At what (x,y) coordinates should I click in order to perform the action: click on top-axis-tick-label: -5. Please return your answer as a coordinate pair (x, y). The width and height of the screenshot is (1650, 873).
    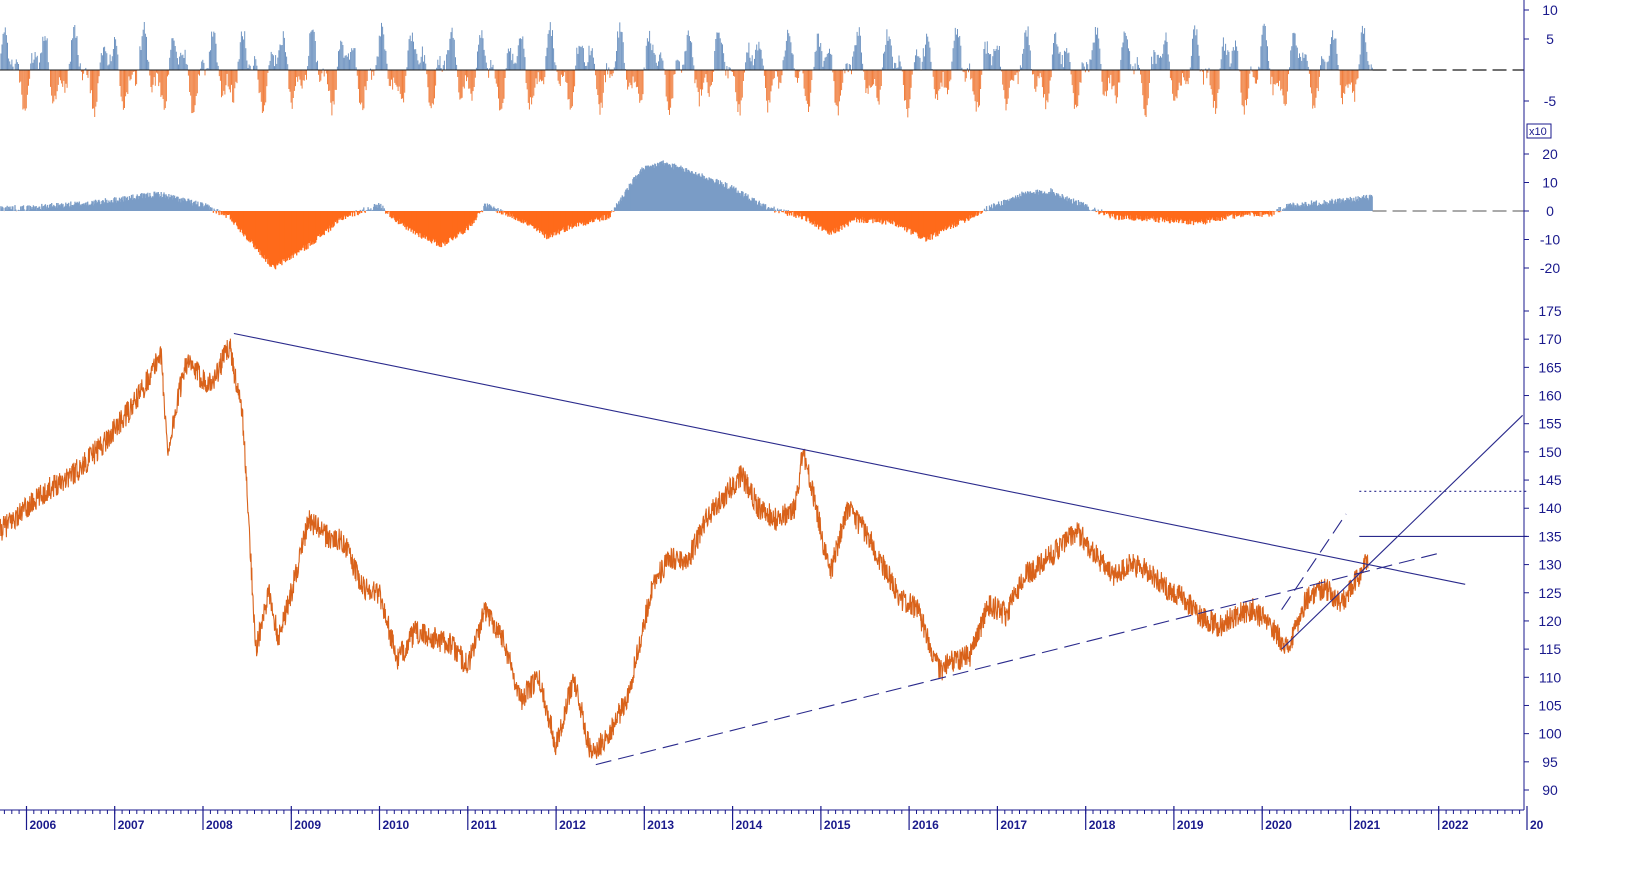
    Looking at the image, I should click on (1550, 101).